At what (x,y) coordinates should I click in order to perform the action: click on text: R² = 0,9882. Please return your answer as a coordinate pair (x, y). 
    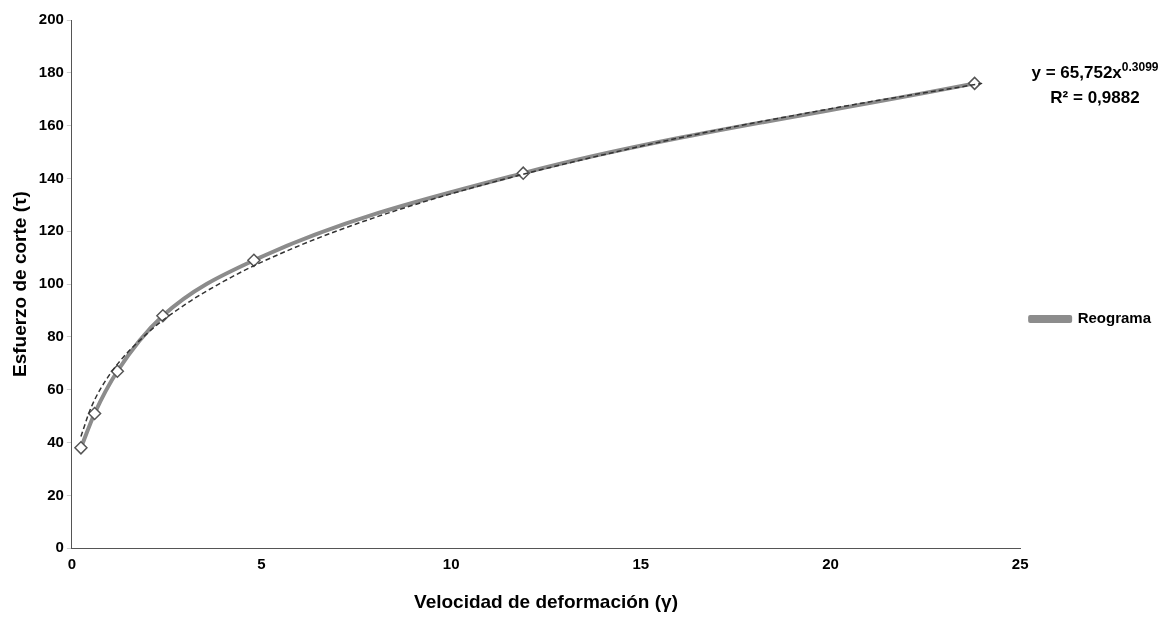
    Looking at the image, I should click on (1095, 97).